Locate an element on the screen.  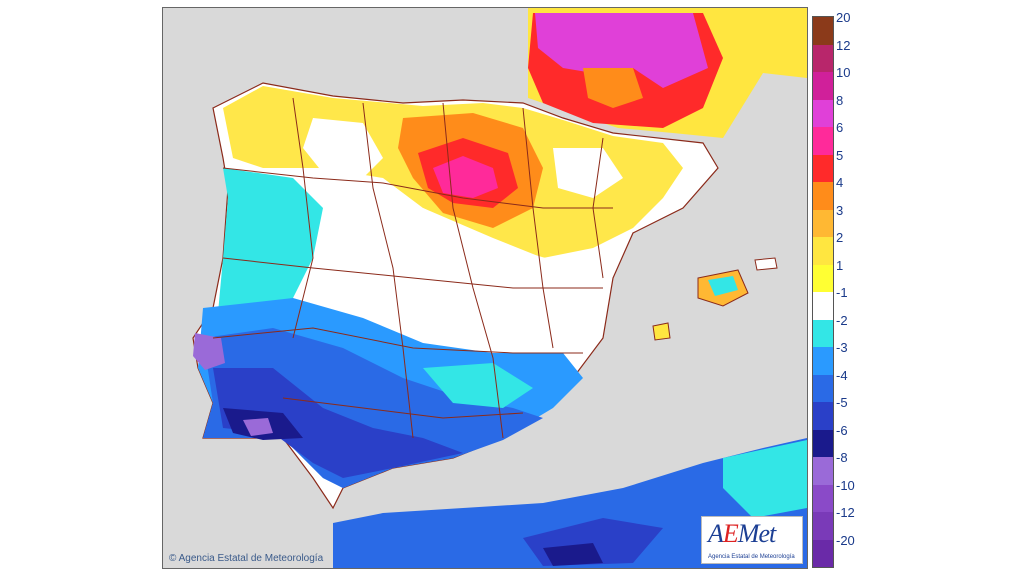
color-legend: 20 12 10 8 6 5 4 3 2 1 -1 -2 -3 -4 -5 -6 -8 -10 -12 -20 is located at coordinates (842, 289).